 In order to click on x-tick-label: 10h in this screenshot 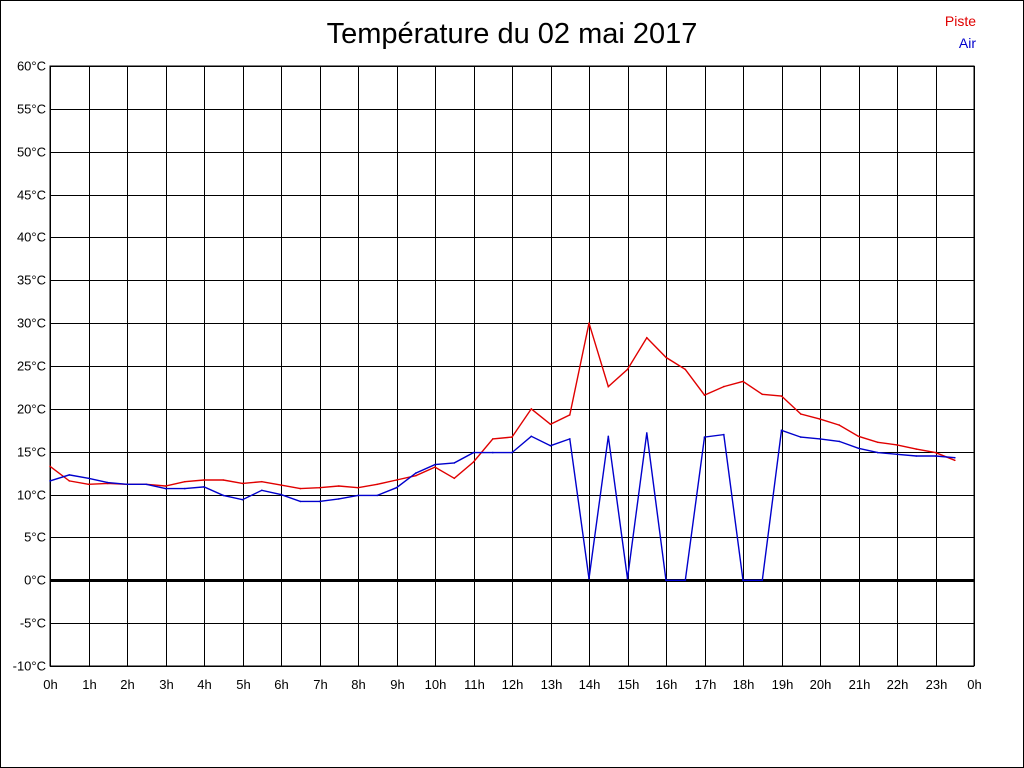, I will do `click(436, 684)`.